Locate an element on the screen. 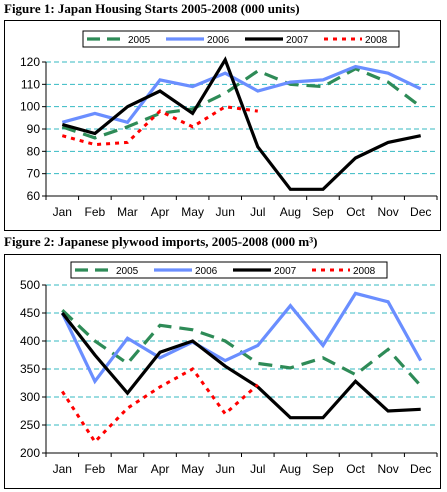 The width and height of the screenshot is (447, 492). y-tick-label: 100 is located at coordinates (30, 107).